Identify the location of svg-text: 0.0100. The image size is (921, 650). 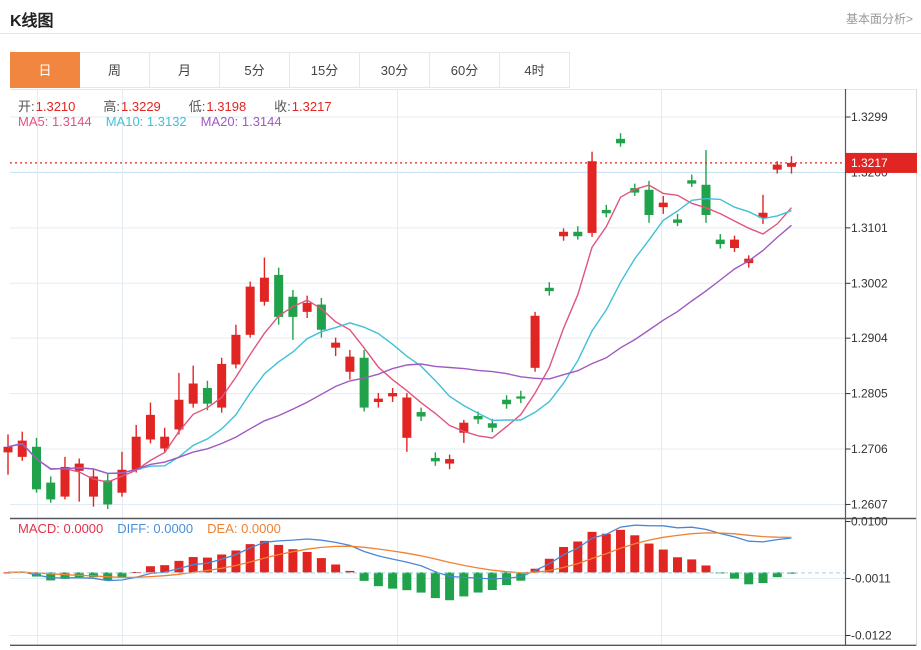
(869, 522).